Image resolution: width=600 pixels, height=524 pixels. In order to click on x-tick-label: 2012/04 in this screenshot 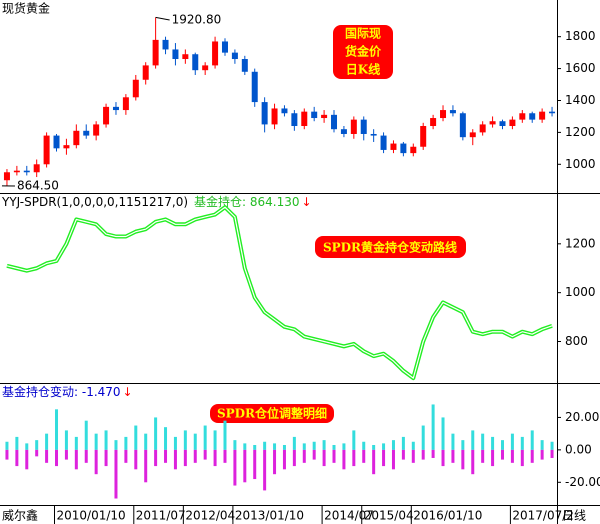, I will do `click(210, 516)`.